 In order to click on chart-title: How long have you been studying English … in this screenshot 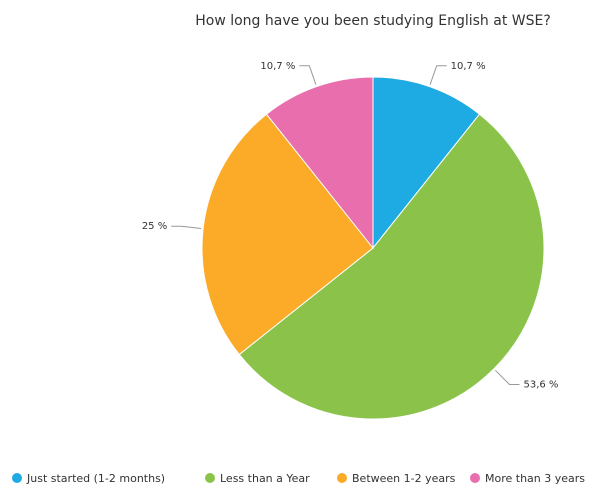, I will do `click(373, 21)`.